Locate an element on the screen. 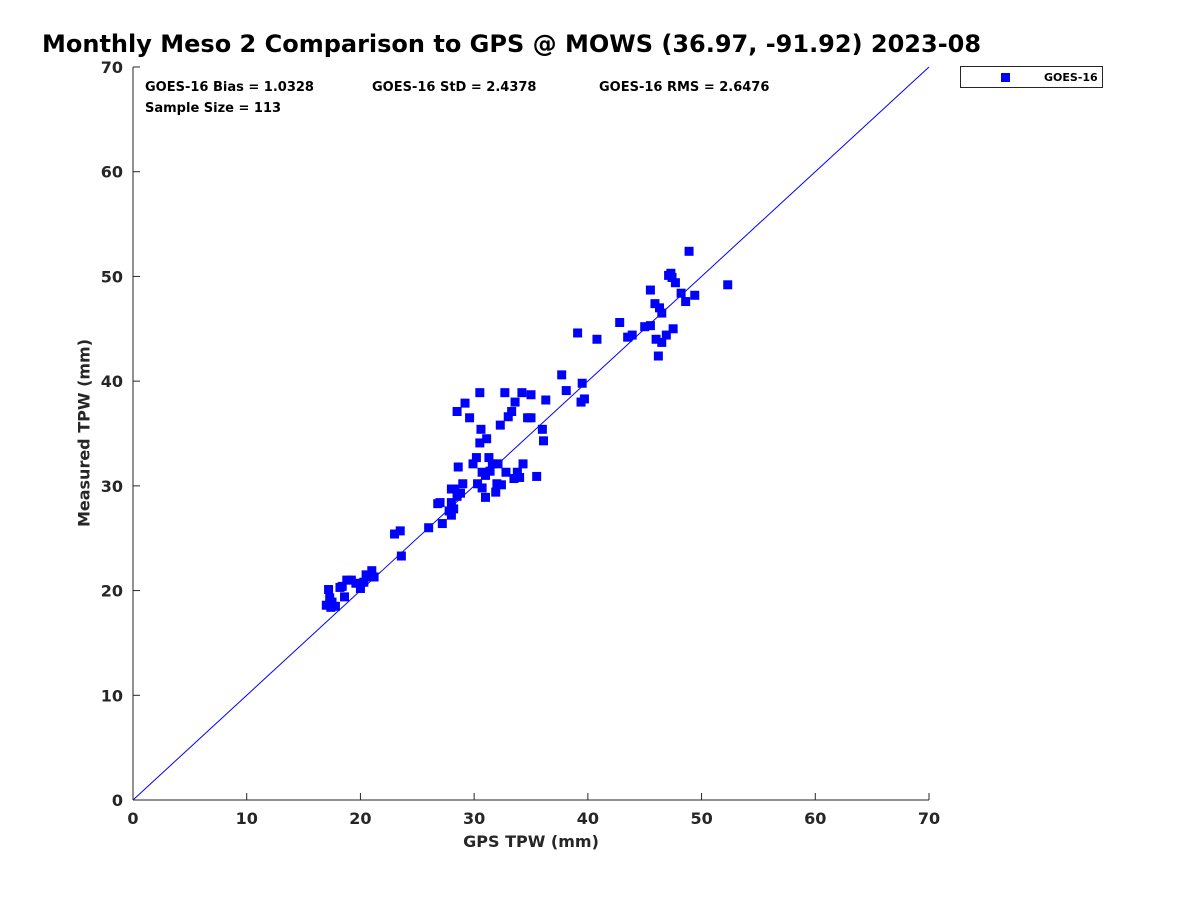 This screenshot has height=900, width=1200. y-tick-label: 70 is located at coordinates (112, 67).